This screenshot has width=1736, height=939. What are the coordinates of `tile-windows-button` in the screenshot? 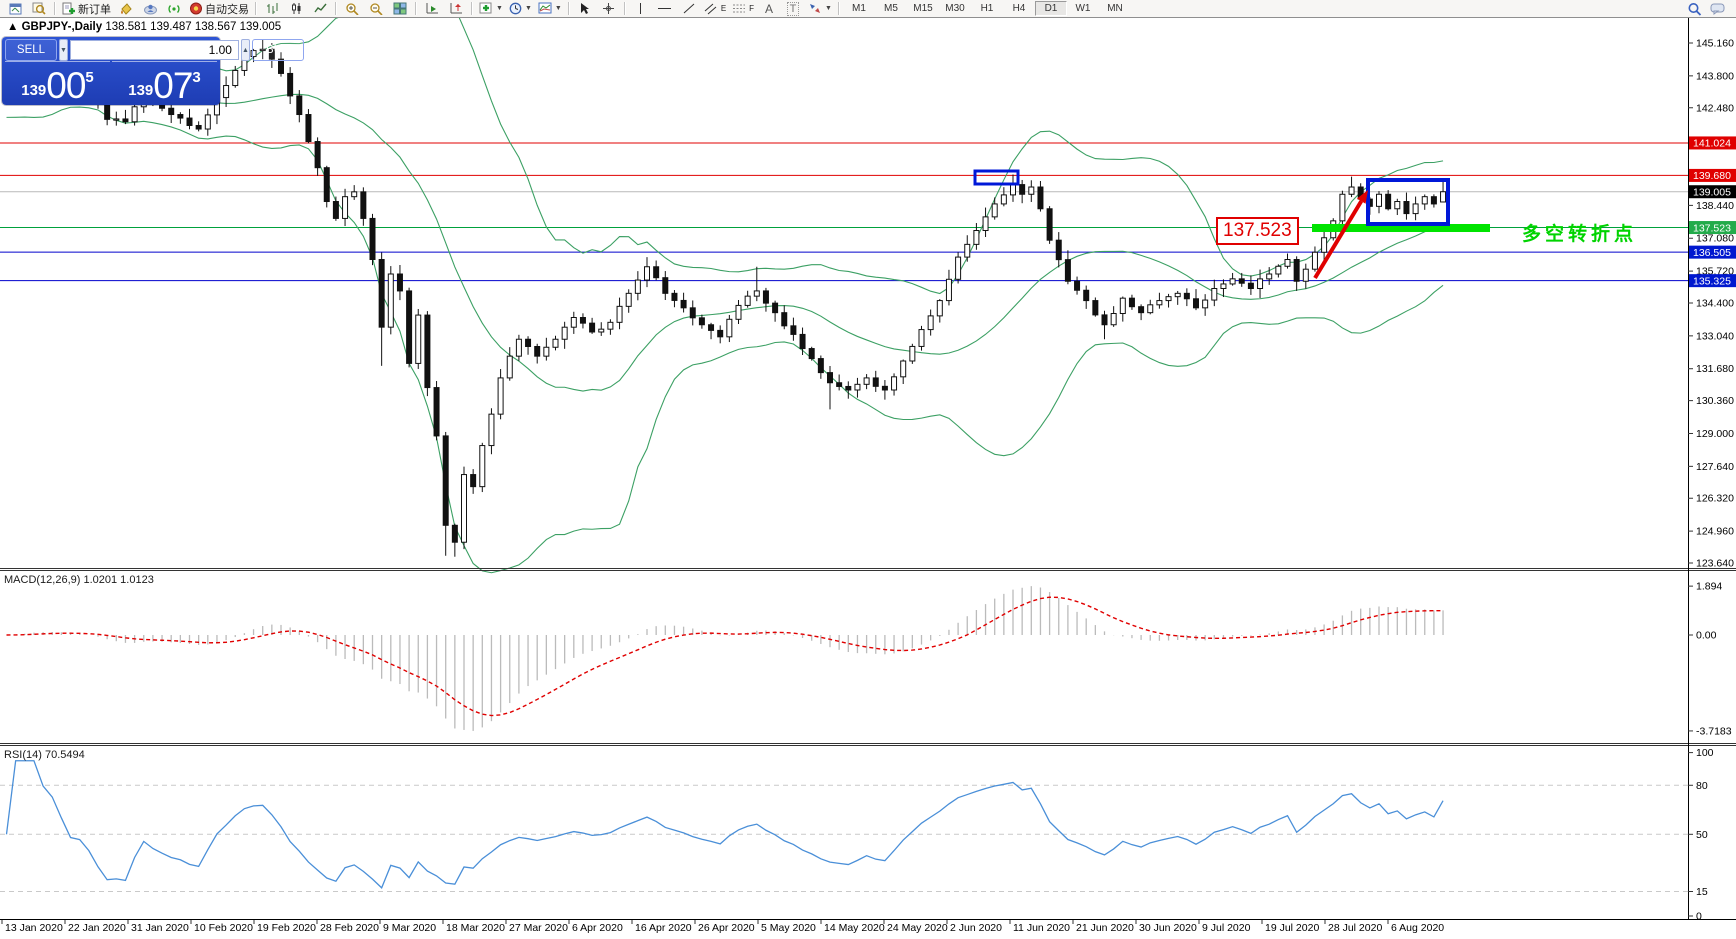 It's located at (400, 9).